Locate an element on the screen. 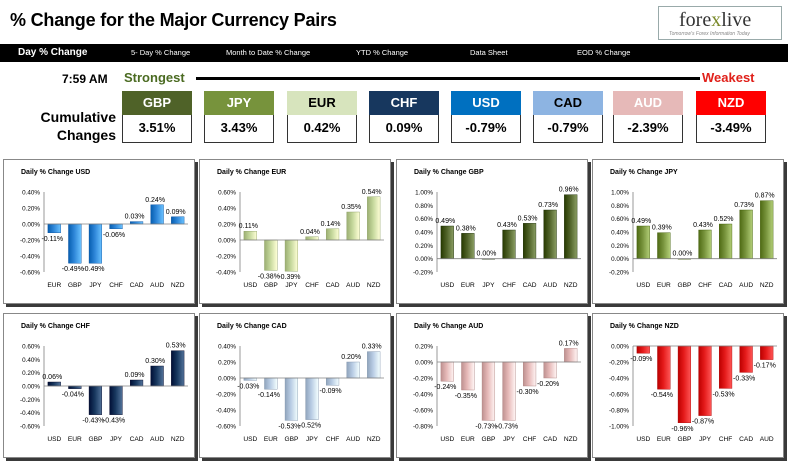  nav-ytd-change: YTD % Change is located at coordinates (382, 52).